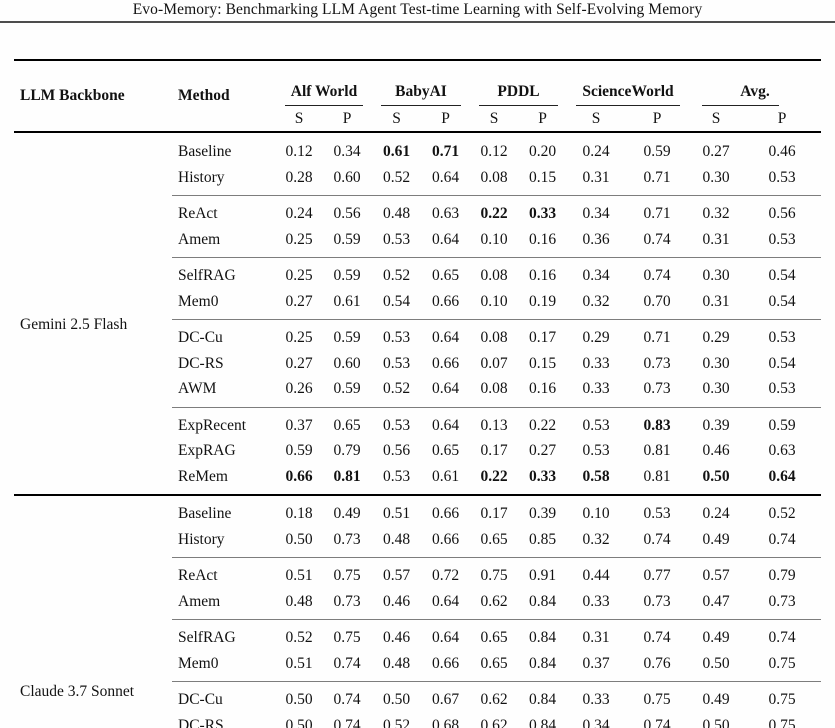  What do you see at coordinates (445, 573) in the screenshot?
I see `metric-cell: 0.72` at bounding box center [445, 573].